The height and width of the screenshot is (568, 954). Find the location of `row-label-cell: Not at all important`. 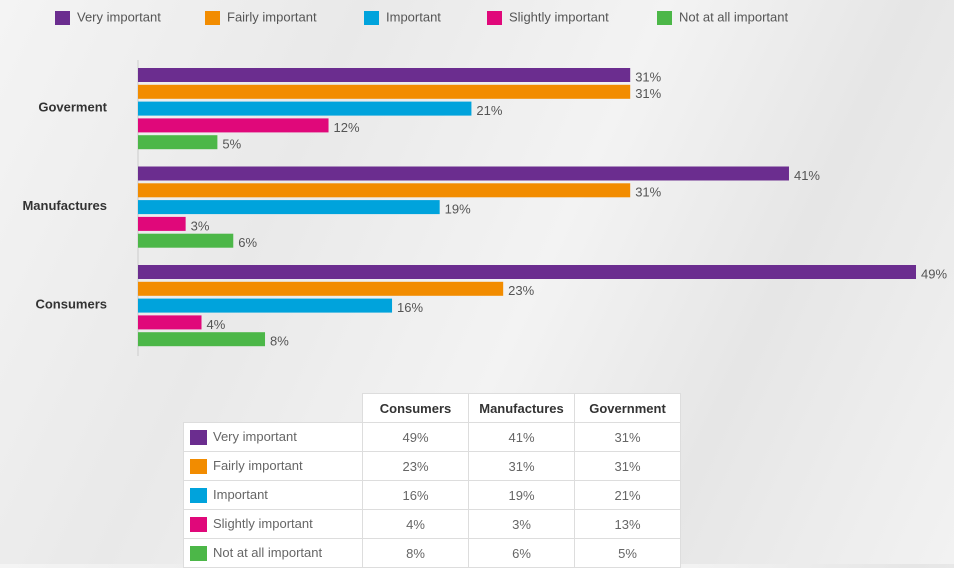

row-label-cell: Not at all important is located at coordinates (273, 553).